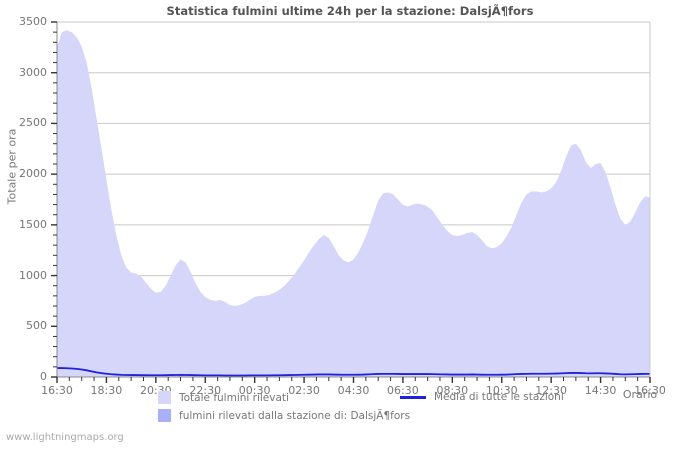 This screenshot has width=700, height=450. I want to click on x-tick-label: 04:30, so click(353, 390).